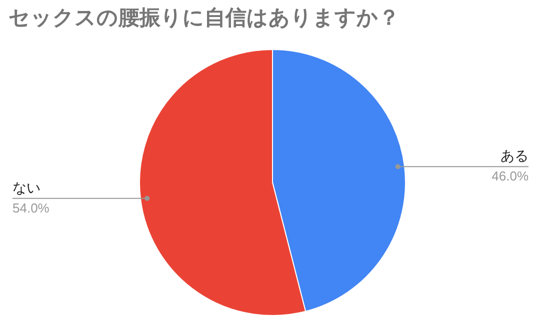 Image resolution: width=540 pixels, height=332 pixels. I want to click on data-label: 54.0%, so click(31, 208).